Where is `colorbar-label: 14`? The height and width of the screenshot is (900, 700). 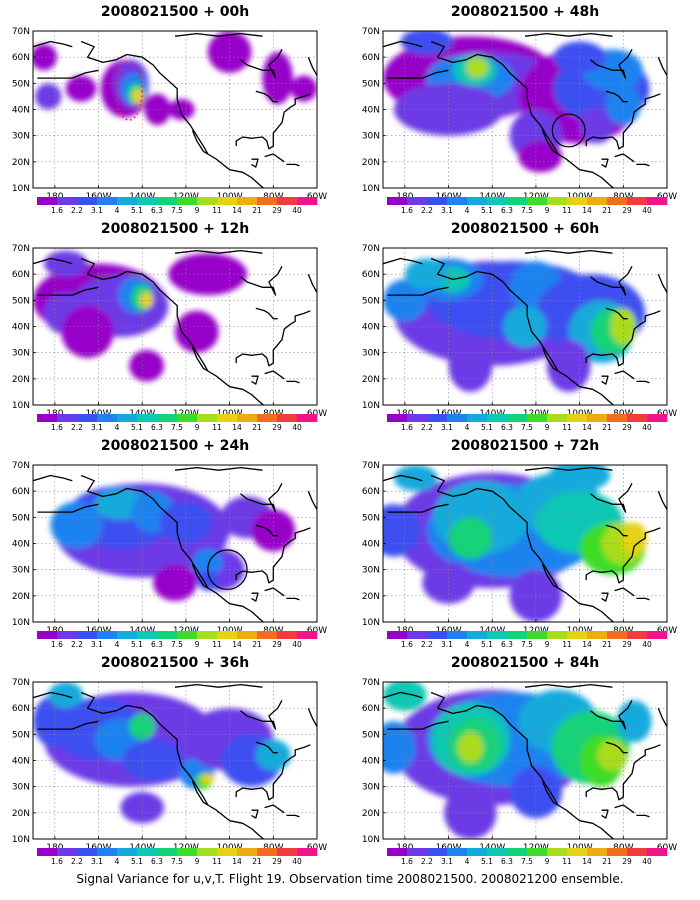
colorbar-label: 14 is located at coordinates (237, 210).